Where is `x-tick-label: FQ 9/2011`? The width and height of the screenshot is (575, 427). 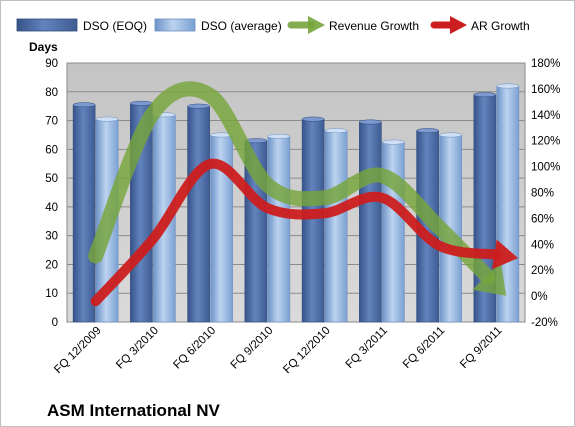
x-tick-label: FQ 9/2011 is located at coordinates (481, 348).